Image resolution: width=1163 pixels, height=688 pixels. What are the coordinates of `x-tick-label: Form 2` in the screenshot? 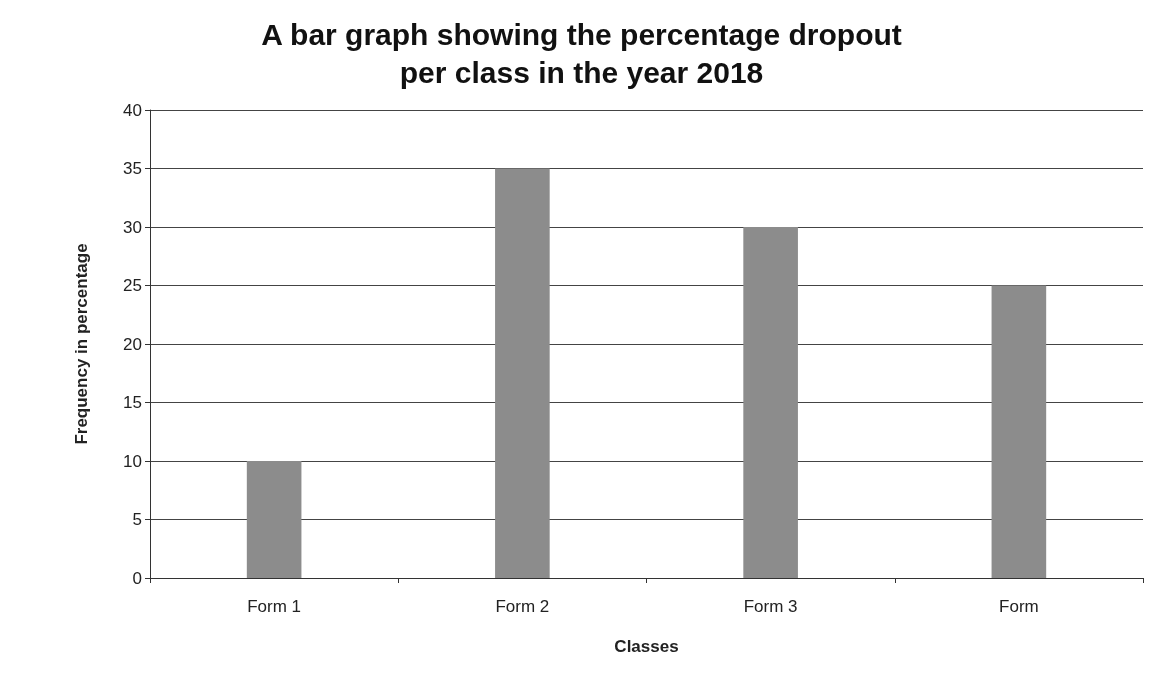 It's located at (522, 606).